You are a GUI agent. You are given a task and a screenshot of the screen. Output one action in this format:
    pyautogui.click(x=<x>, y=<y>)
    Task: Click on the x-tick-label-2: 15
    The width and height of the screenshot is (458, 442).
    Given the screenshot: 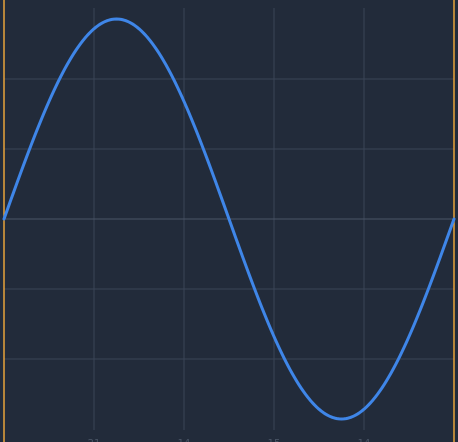 What is the action you would take?
    pyautogui.click(x=274, y=440)
    